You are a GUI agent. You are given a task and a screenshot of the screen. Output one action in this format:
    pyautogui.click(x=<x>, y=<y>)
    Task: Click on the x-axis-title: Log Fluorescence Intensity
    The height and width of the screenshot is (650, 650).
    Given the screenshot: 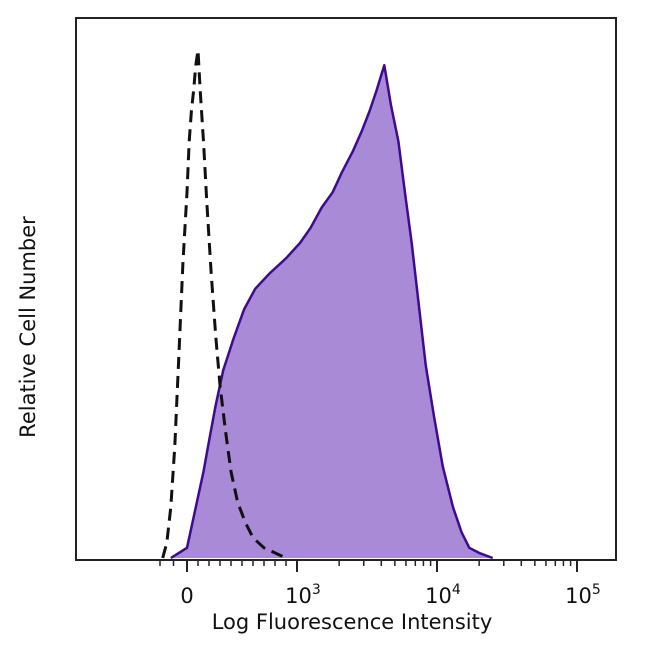 What is the action you would take?
    pyautogui.click(x=352, y=622)
    